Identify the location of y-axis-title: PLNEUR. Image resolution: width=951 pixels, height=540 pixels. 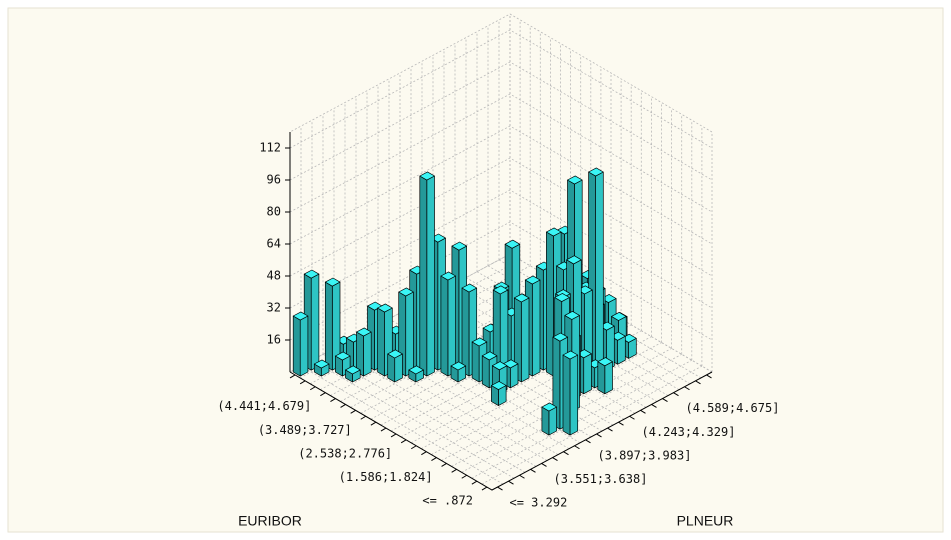
(705, 521).